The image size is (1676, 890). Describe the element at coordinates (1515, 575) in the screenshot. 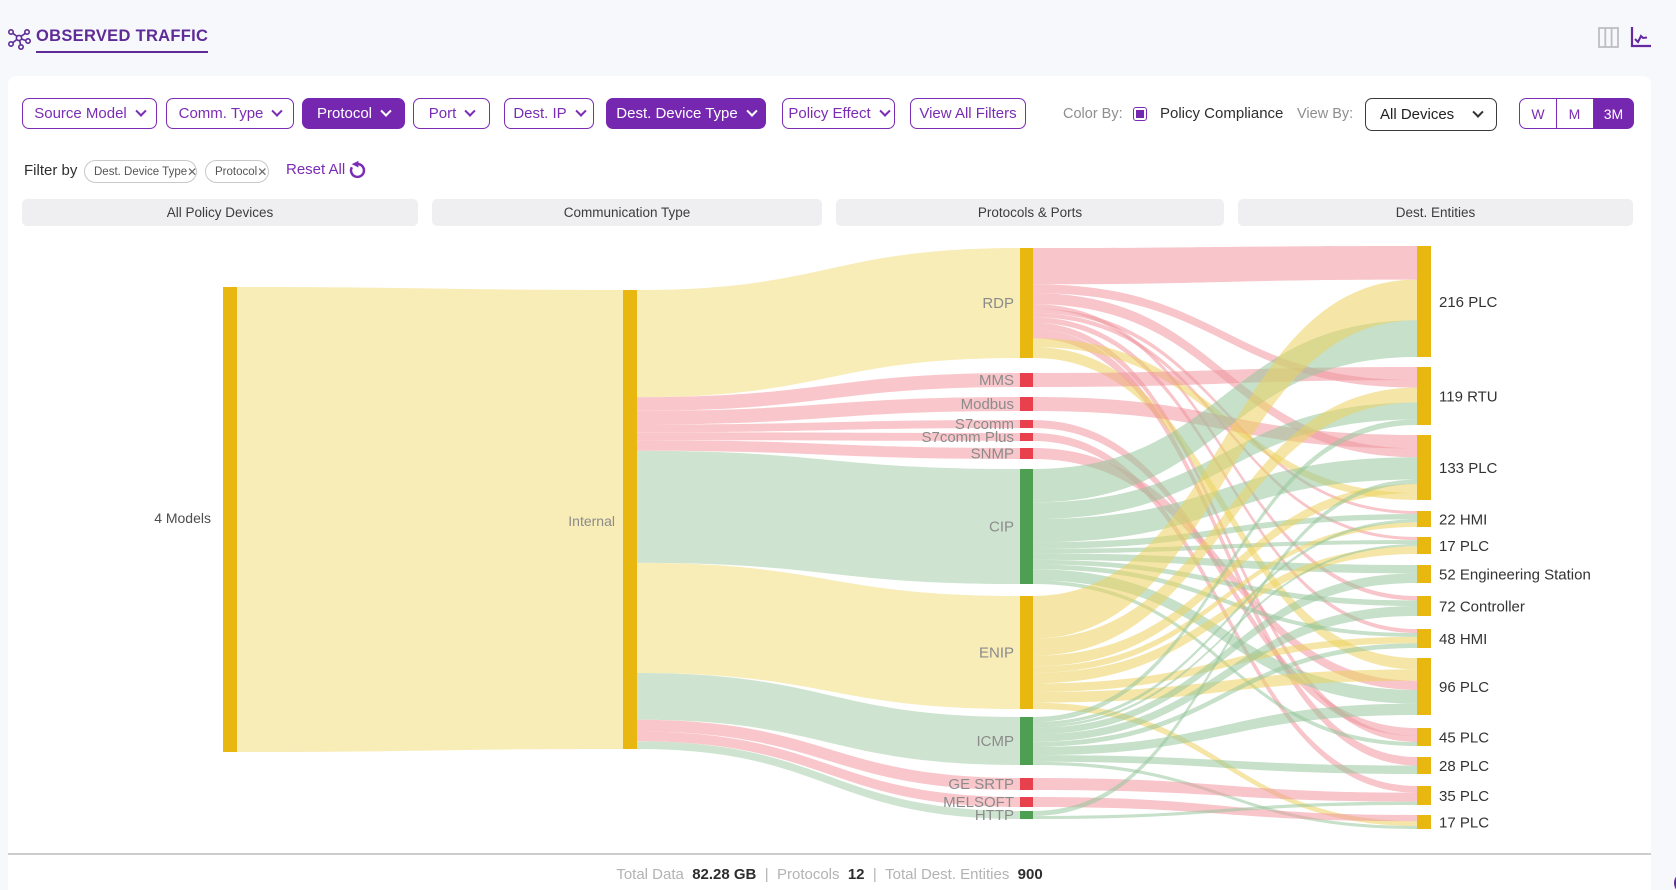

I see `svg-text: 52 Engineering Station` at that location.